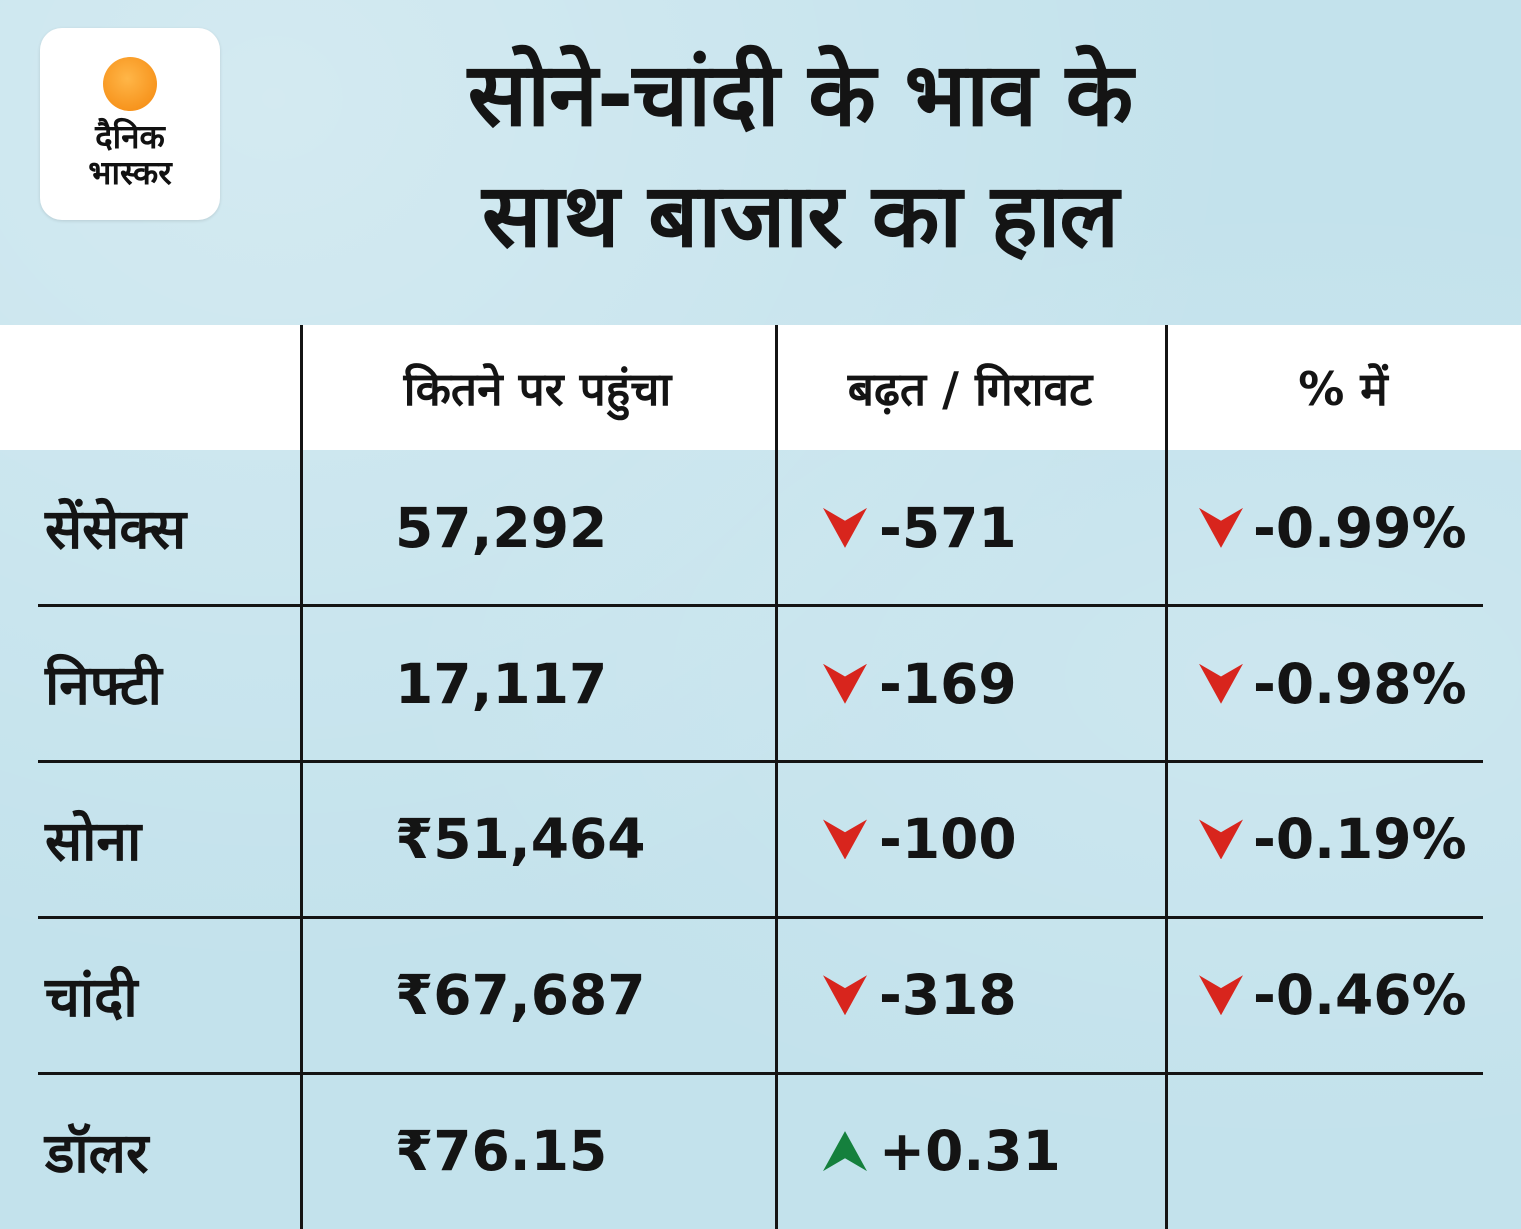 Image resolution: width=1521 pixels, height=1229 pixels. What do you see at coordinates (501, 683) in the screenshot?
I see `row-value: 17,117` at bounding box center [501, 683].